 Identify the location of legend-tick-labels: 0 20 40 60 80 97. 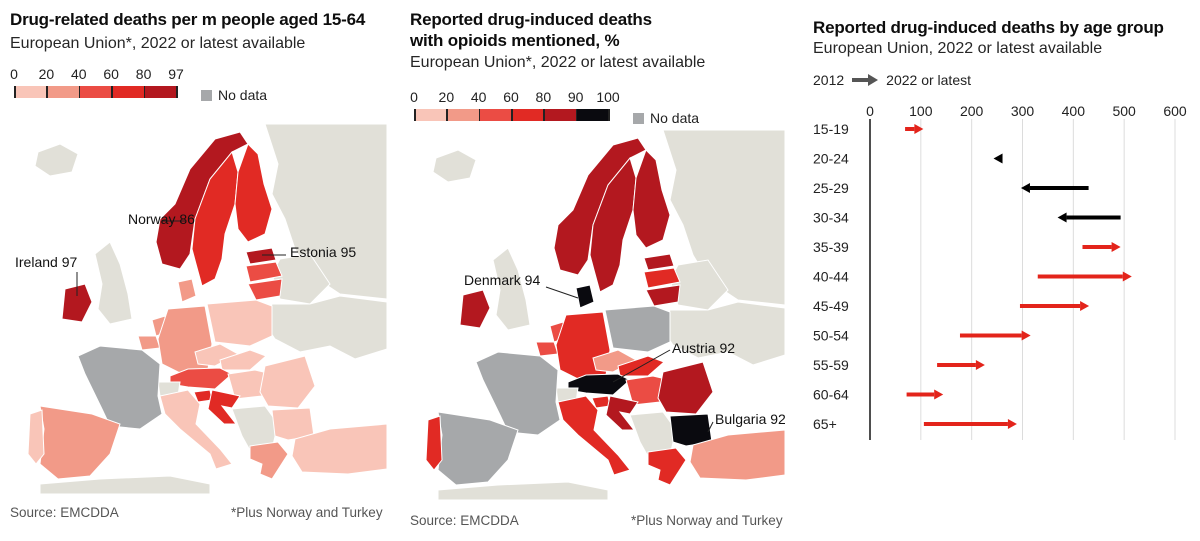
(97, 75).